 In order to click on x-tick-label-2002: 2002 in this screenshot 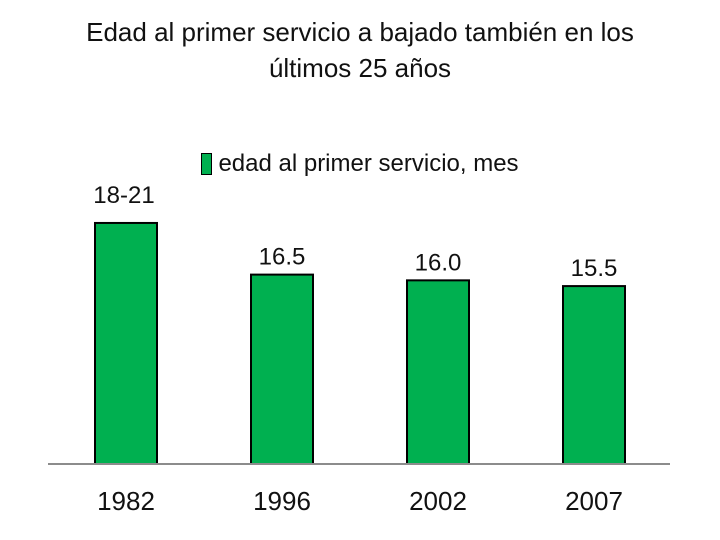, I will do `click(438, 501)`.